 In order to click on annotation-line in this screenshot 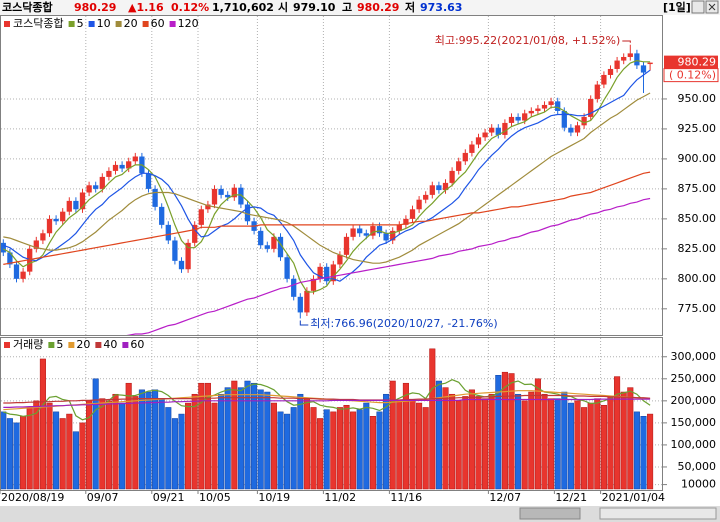, I will do `click(304, 323)`.